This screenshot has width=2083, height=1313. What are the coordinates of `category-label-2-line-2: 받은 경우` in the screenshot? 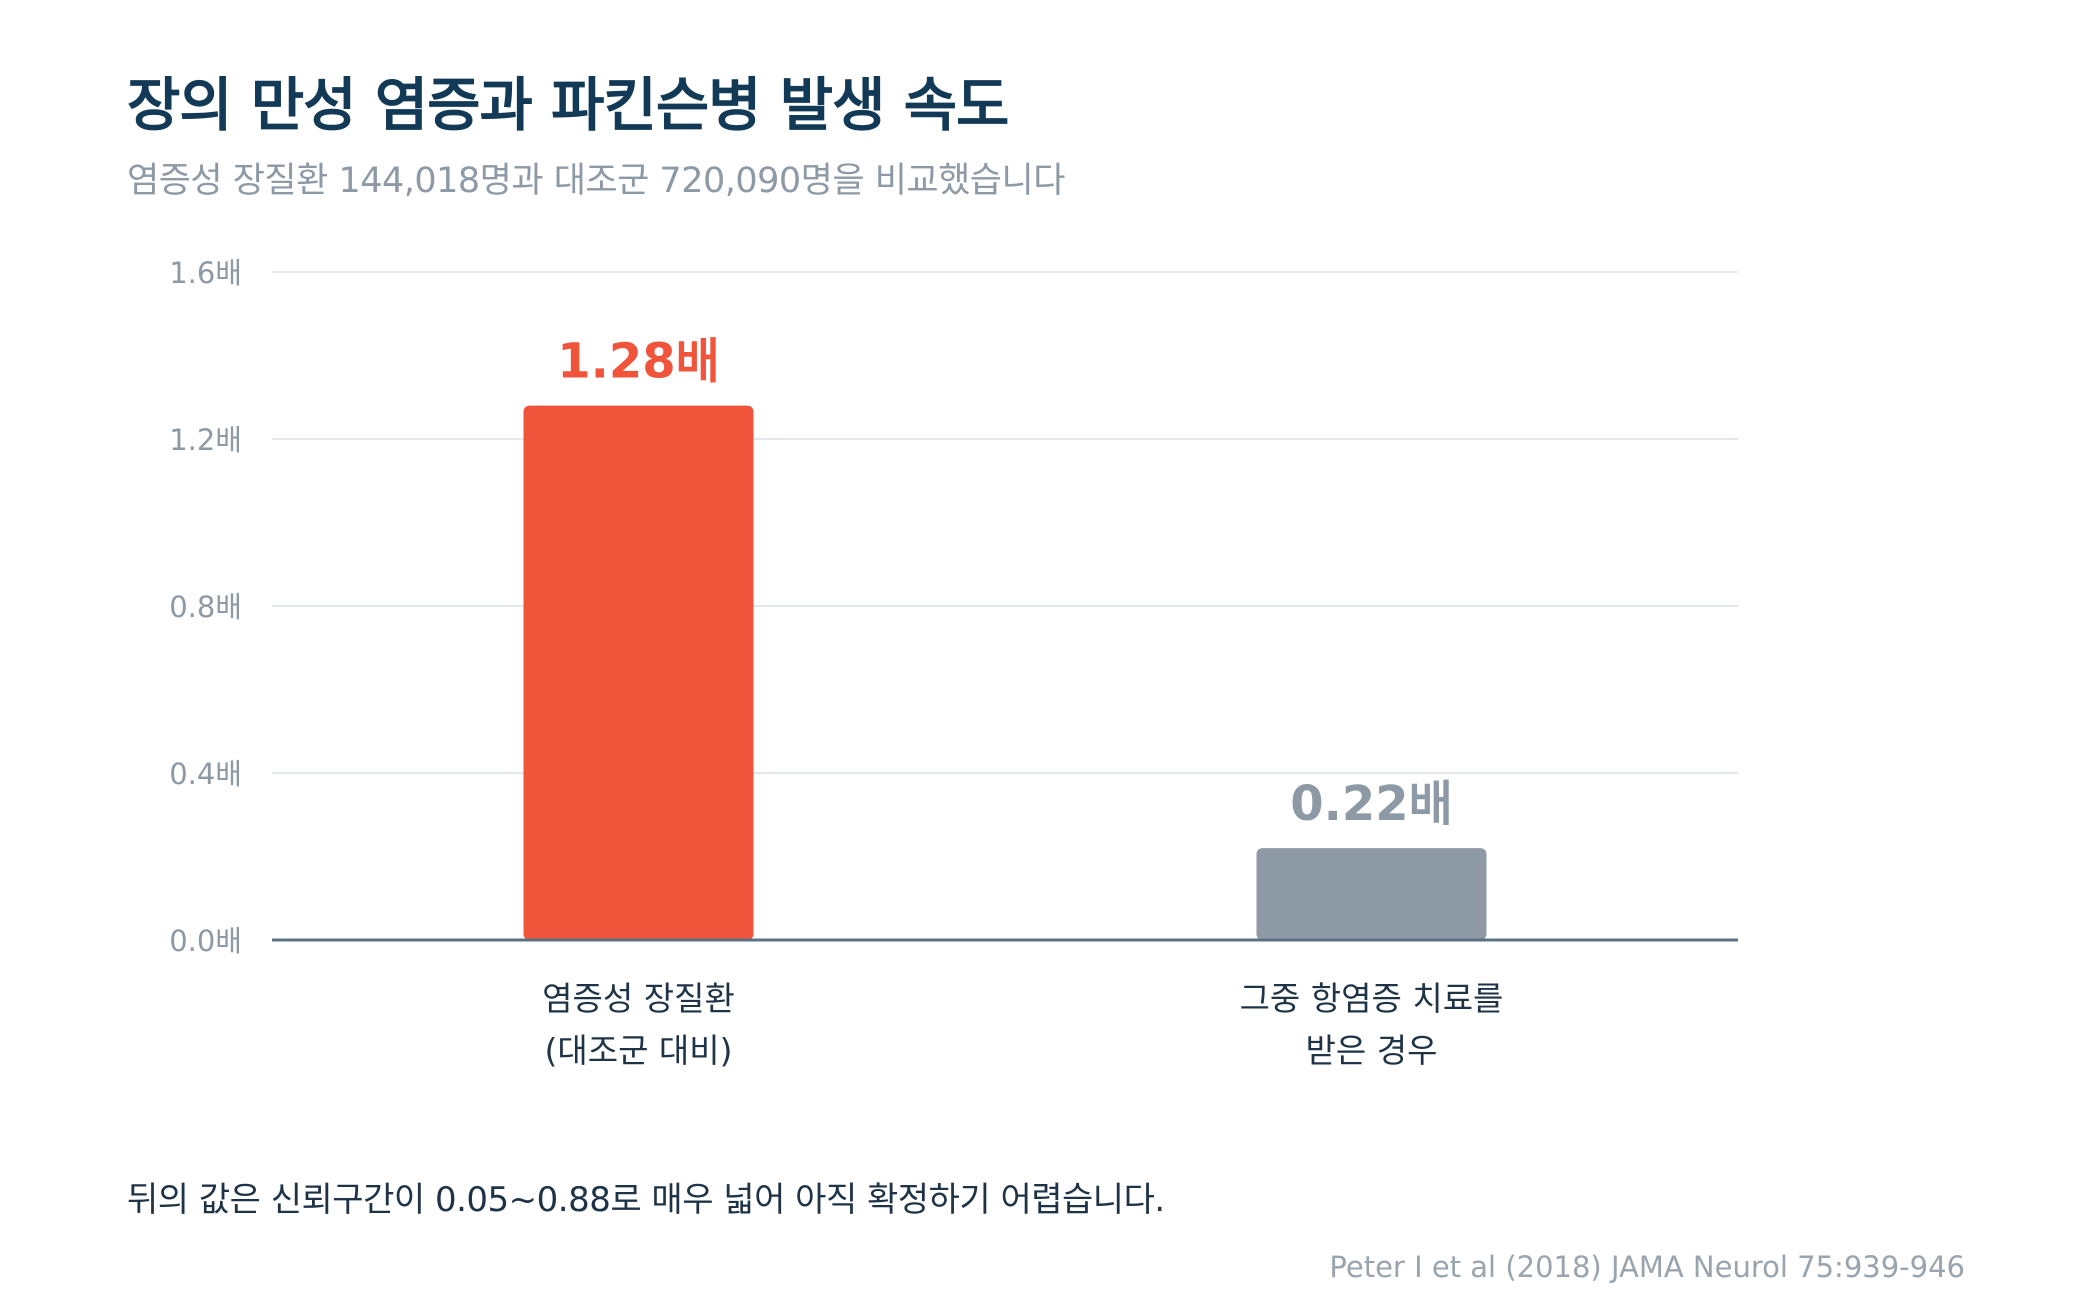 It's located at (1372, 1050).